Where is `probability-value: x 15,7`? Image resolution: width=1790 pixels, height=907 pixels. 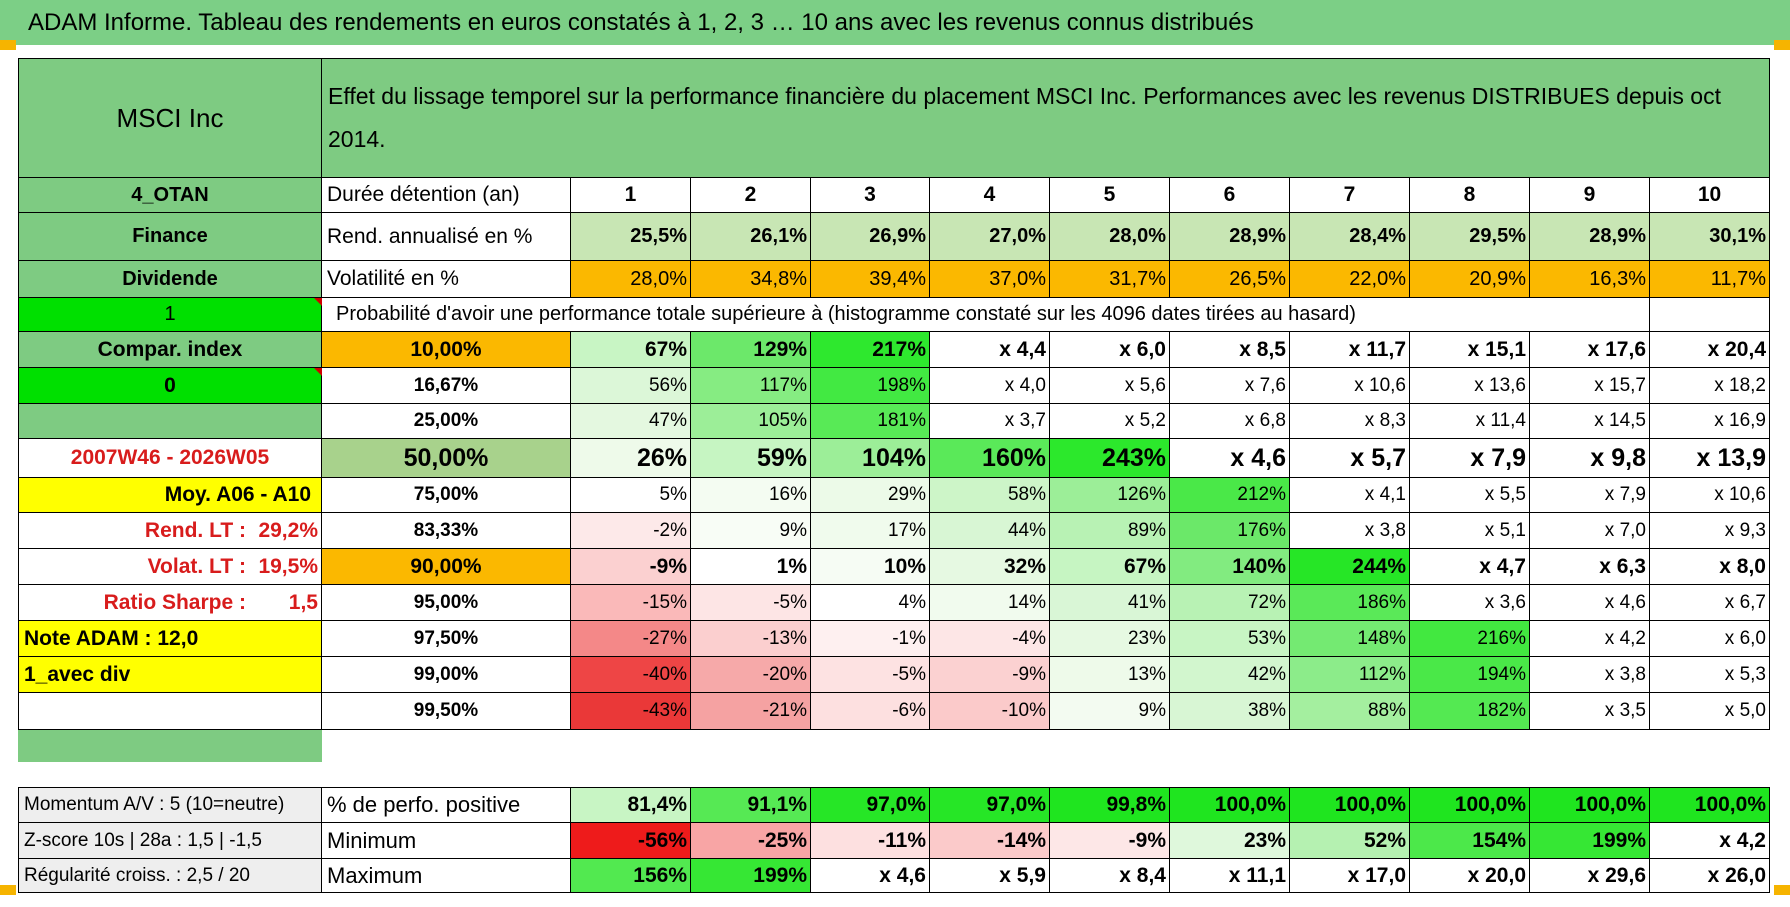
probability-value: x 15,7 is located at coordinates (1590, 386).